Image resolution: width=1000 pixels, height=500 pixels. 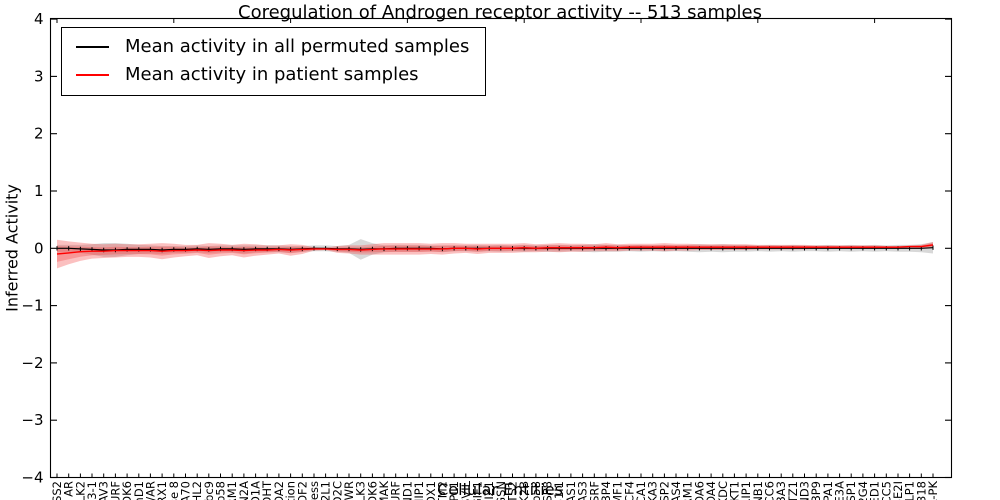 What do you see at coordinates (372, 490) in the screenshot?
I see `x-category-label: CDK6` at bounding box center [372, 490].